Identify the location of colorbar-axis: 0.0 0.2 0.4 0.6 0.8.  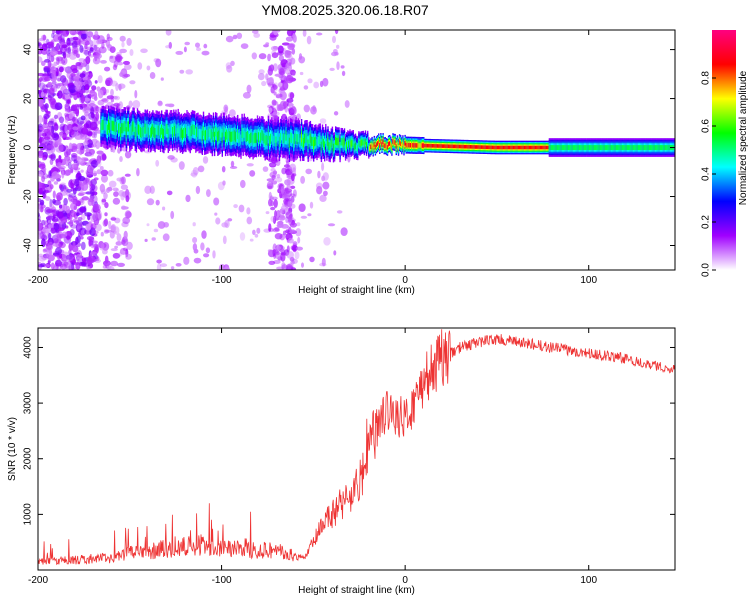
(708, 174).